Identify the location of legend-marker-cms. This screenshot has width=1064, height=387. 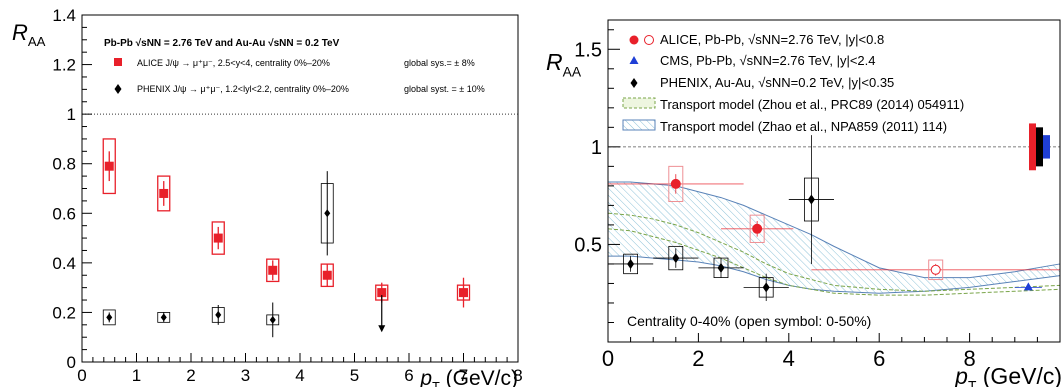
(634, 60).